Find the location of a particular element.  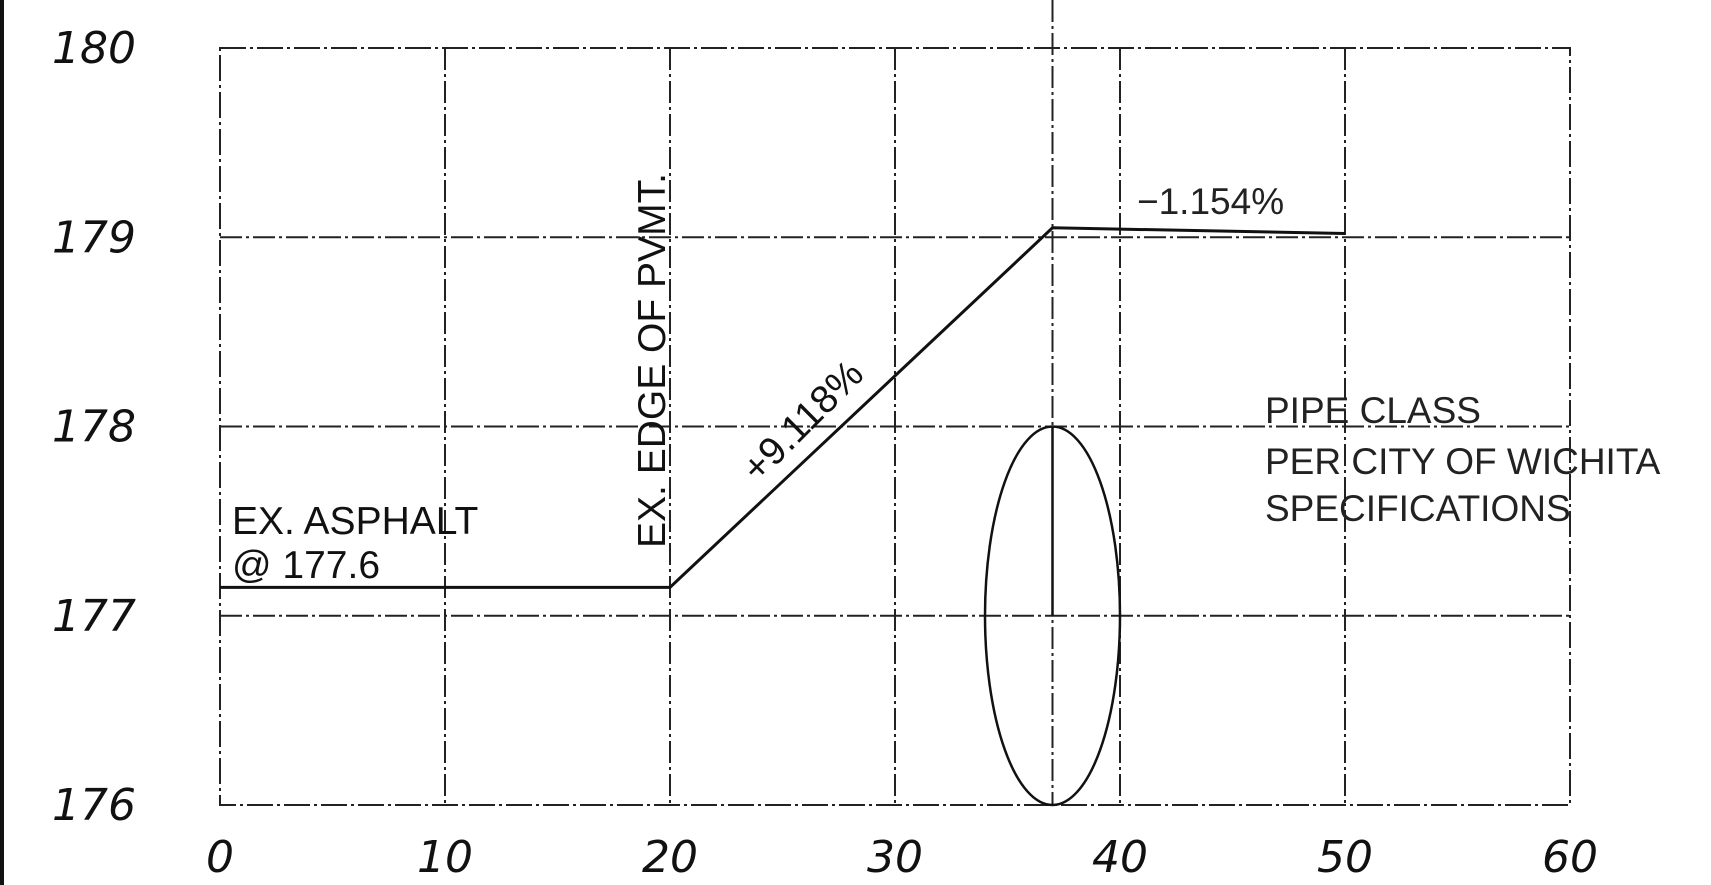

edge-of-pavement-label: EX. EDGE OF PVMT. is located at coordinates (652, 360).